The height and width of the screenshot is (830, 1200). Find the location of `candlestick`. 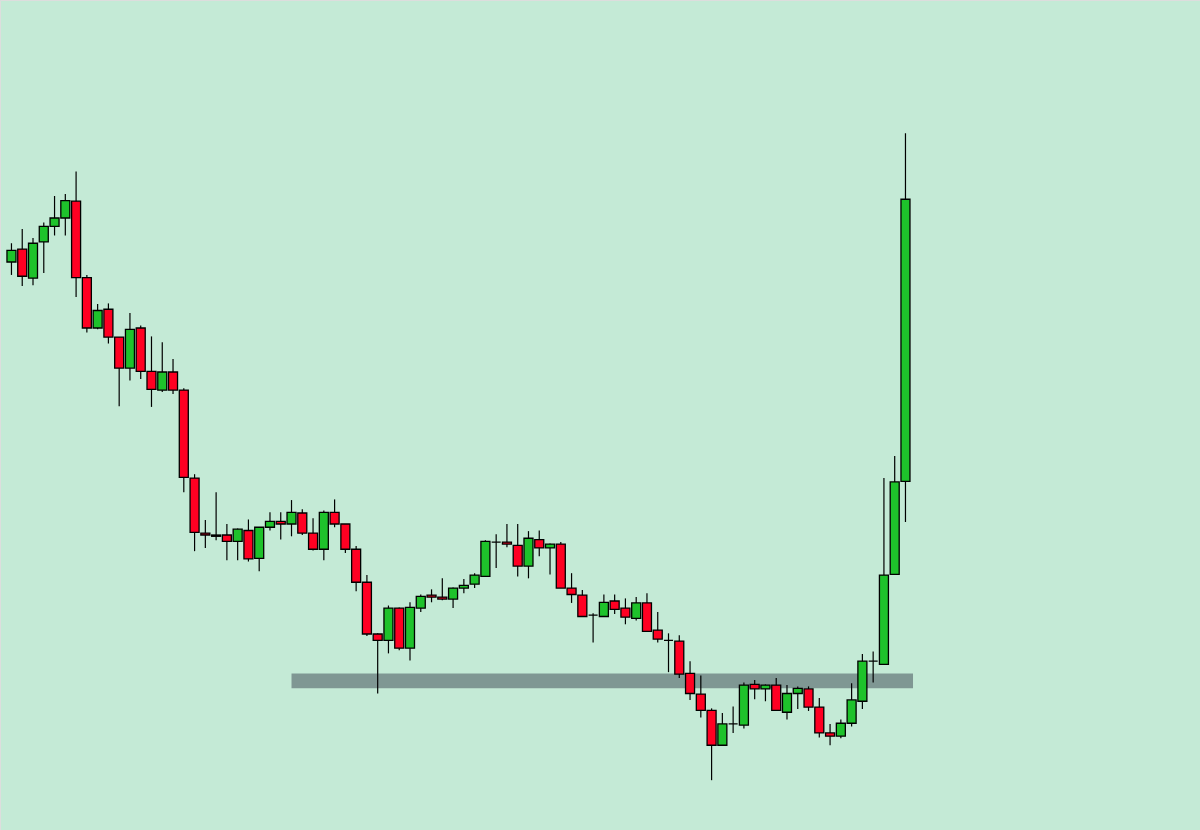

candlestick is located at coordinates (582, 603).